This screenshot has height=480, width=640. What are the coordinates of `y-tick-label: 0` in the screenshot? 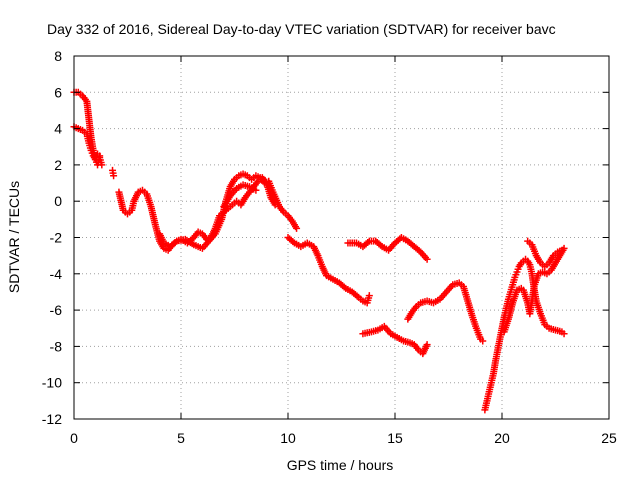 It's located at (58, 201).